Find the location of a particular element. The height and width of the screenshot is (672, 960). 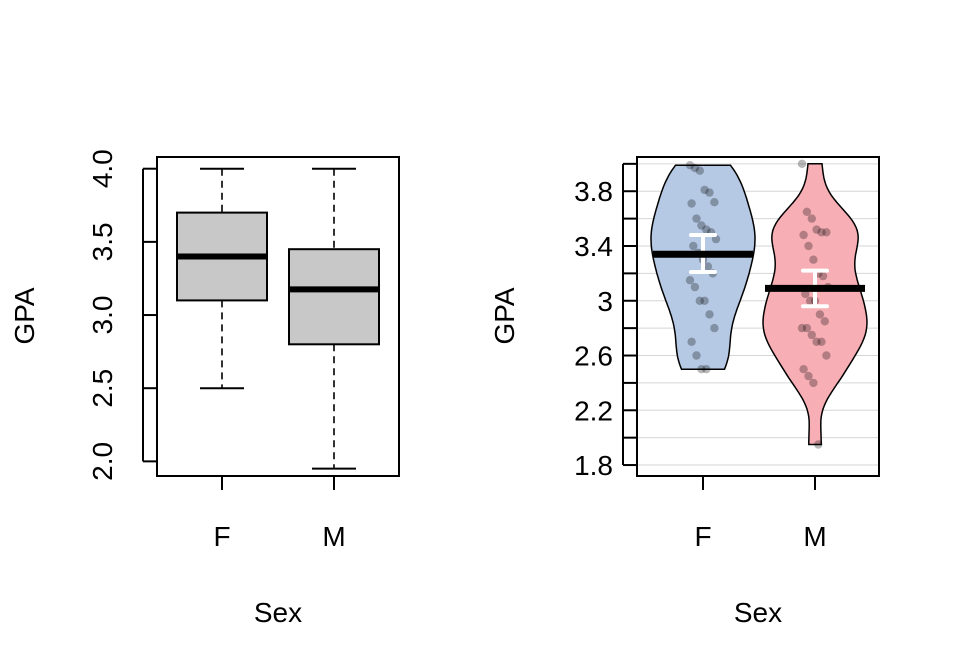

y-tick-label: 3.0 is located at coordinates (102, 315).